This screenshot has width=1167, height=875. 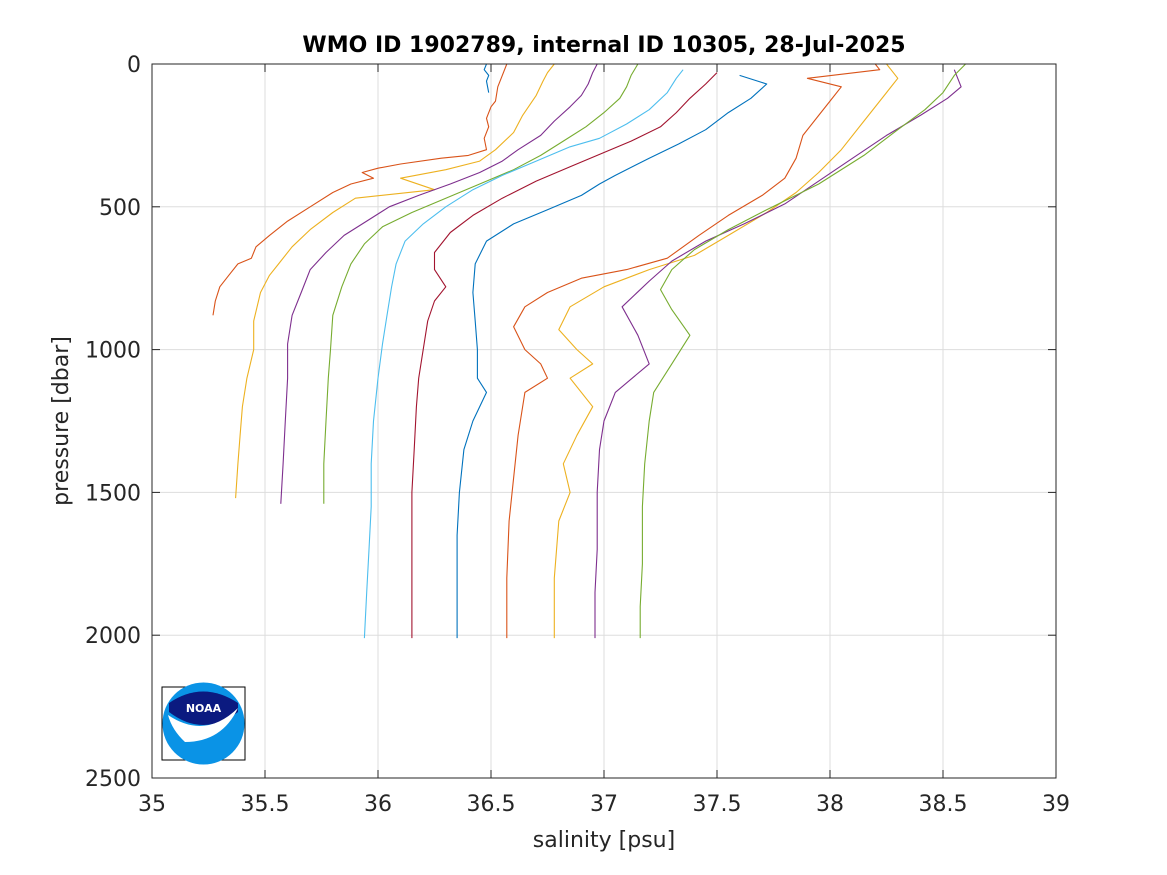 What do you see at coordinates (113, 779) in the screenshot?
I see `y-tick-label: 2500` at bounding box center [113, 779].